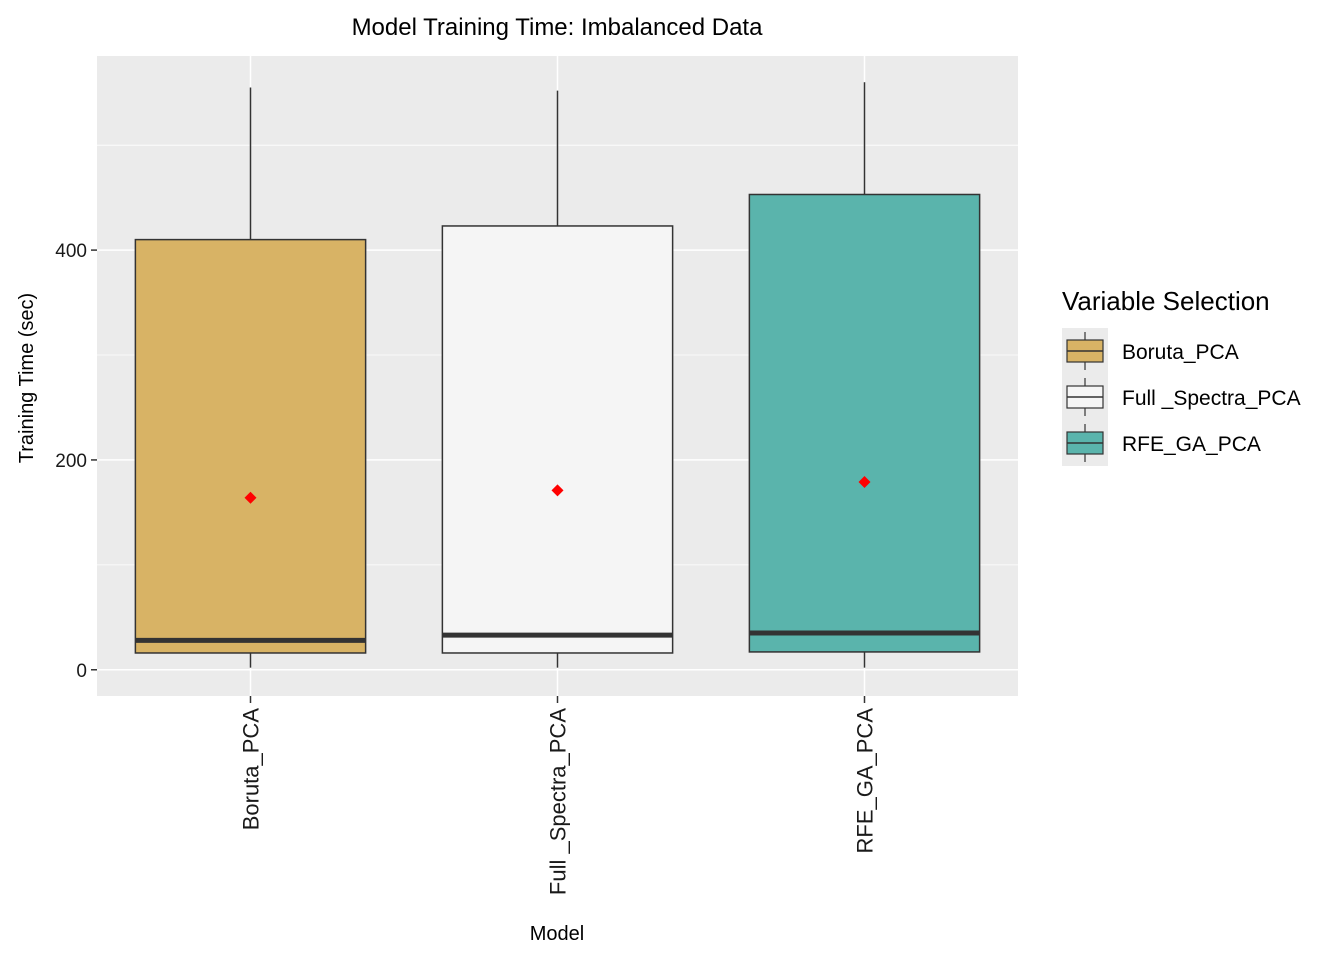  I want to click on legend-label: RFE_GA_PCA, so click(1191, 444).